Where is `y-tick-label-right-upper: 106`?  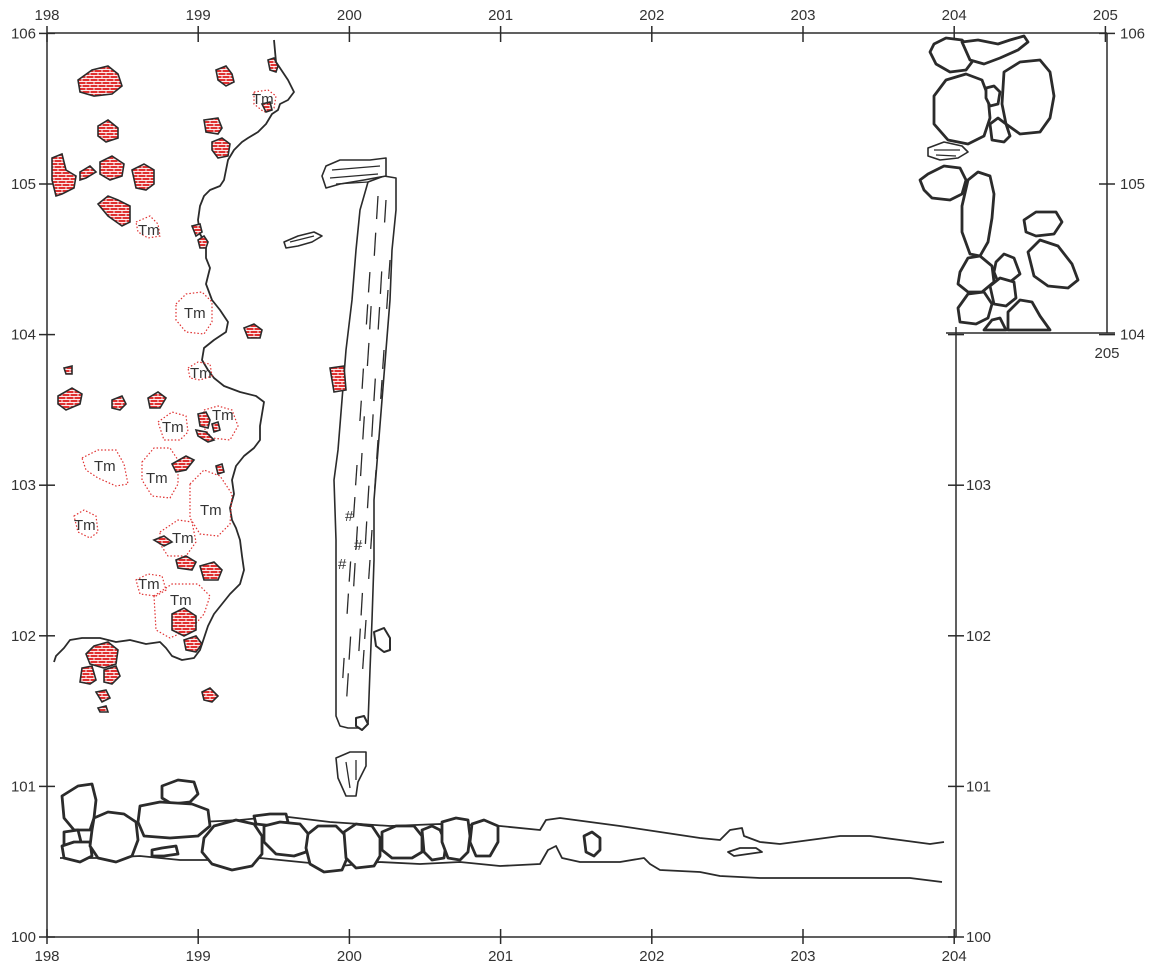 y-tick-label-right-upper: 106 is located at coordinates (1132, 33).